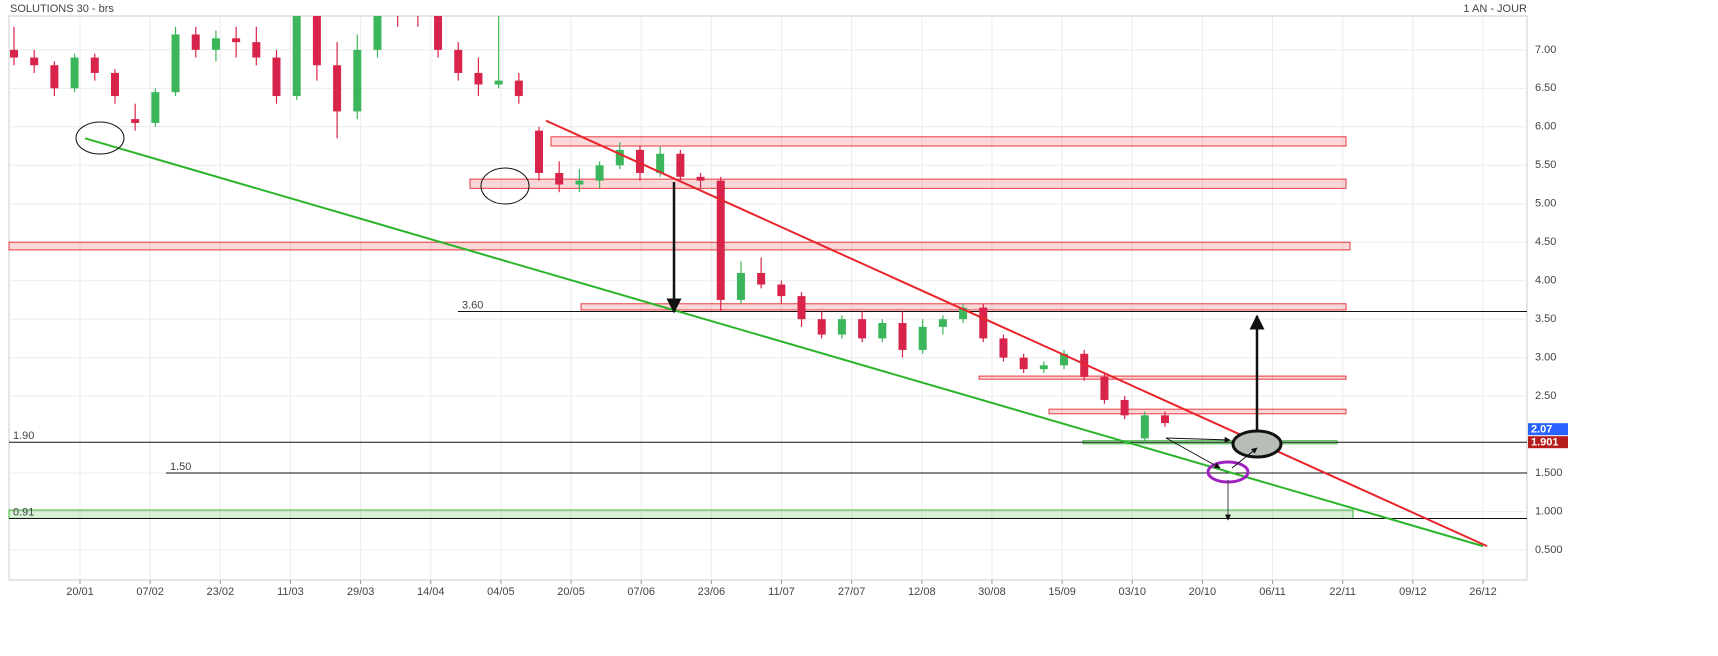 The width and height of the screenshot is (1718, 656). Describe the element at coordinates (1545, 88) in the screenshot. I see `y-tick-label: 6.50` at that location.